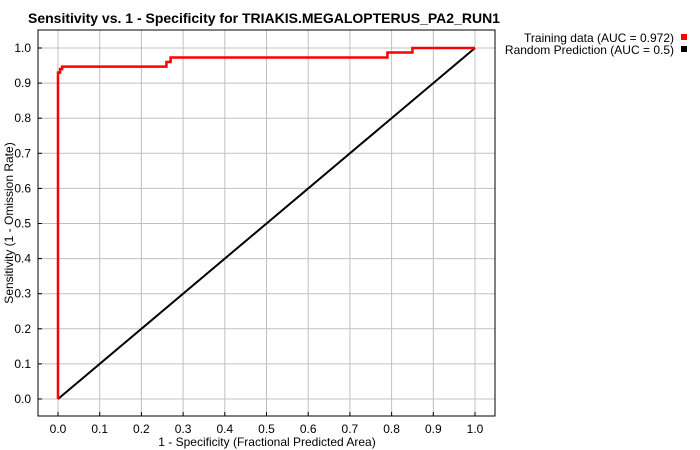 This screenshot has height=450, width=700. I want to click on y-tick-label: 0.3, so click(22, 294).